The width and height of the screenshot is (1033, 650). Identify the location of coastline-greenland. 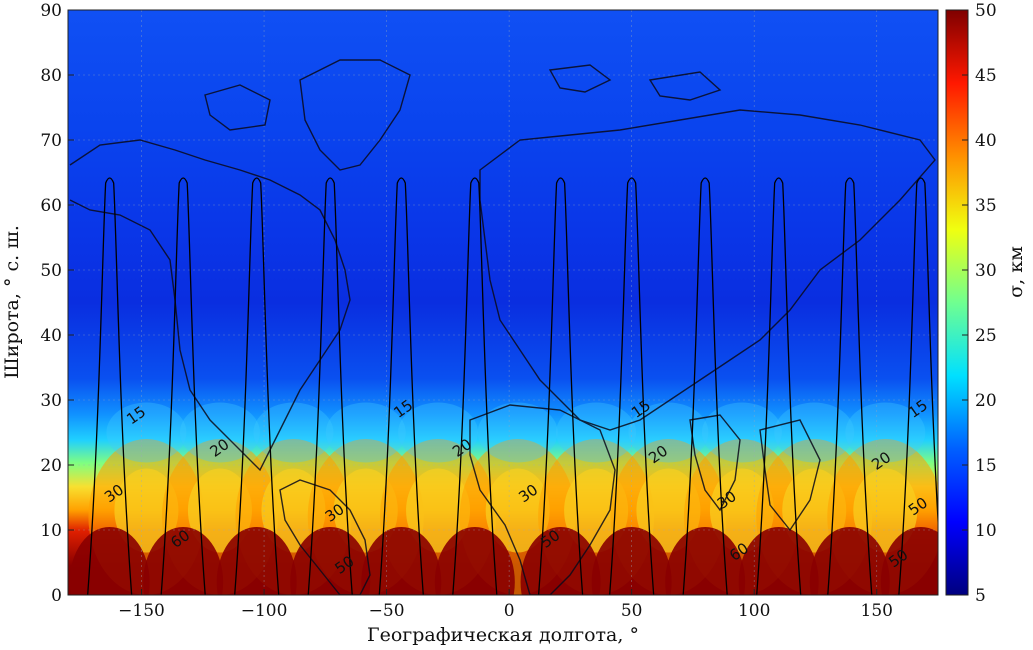
(355, 115).